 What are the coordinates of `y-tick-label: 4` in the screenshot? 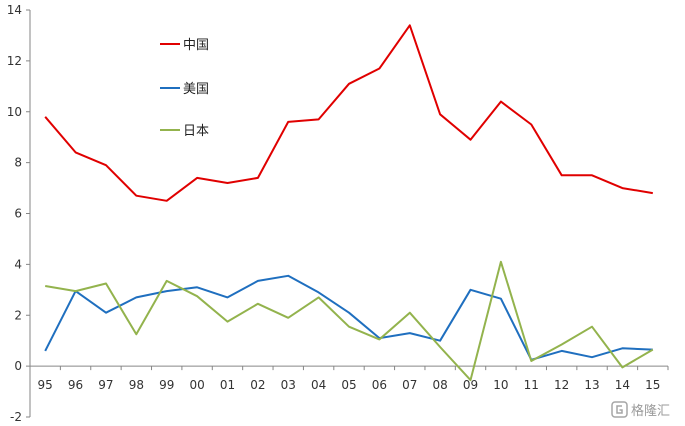 It's located at (18, 264).